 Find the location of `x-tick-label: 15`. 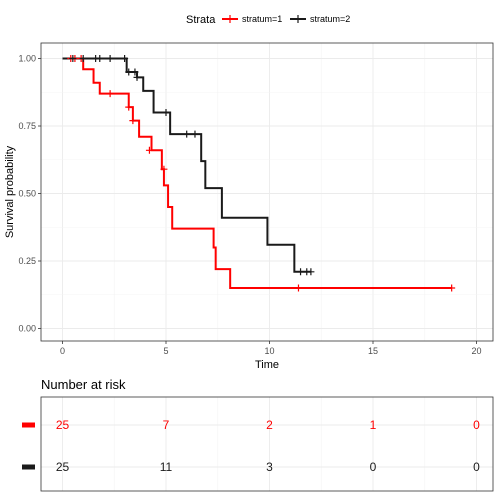

x-tick-label: 15 is located at coordinates (373, 351).